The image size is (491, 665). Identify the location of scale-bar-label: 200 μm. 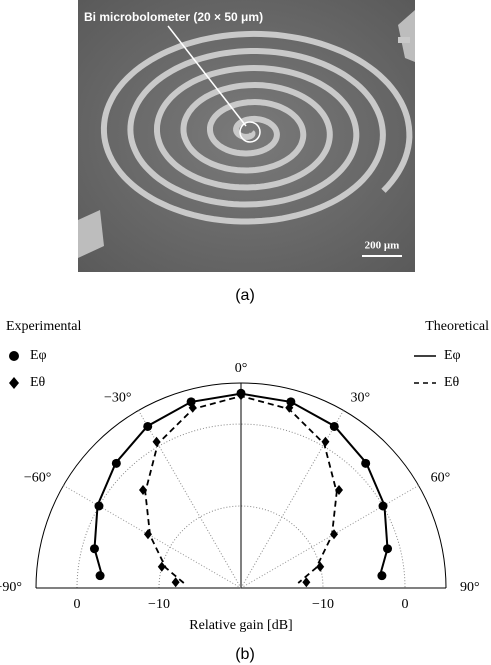
(382, 246).